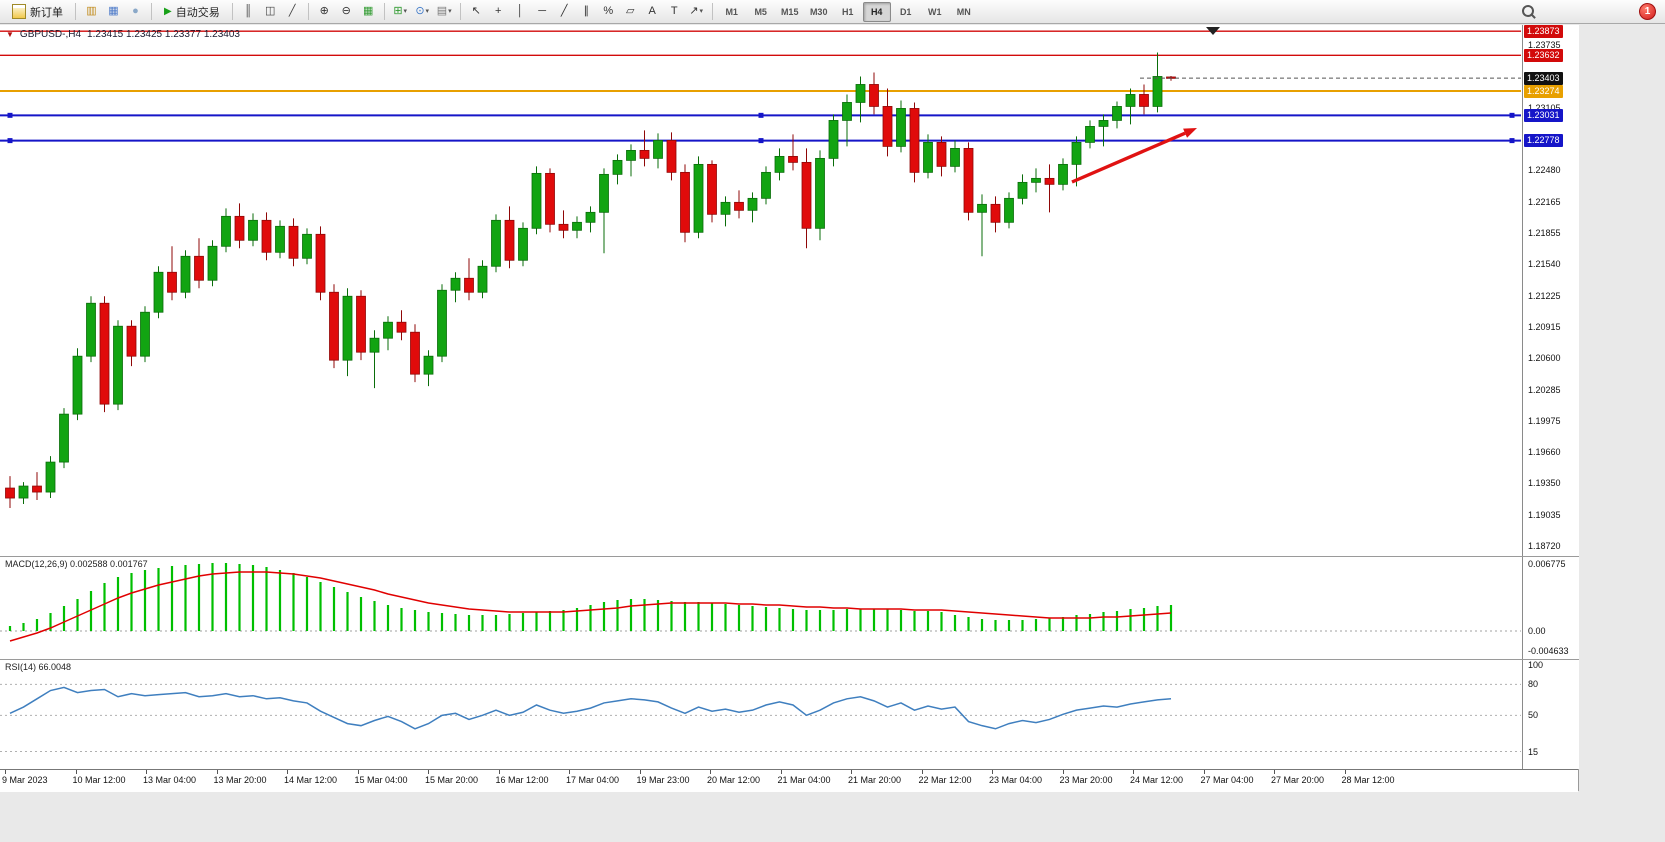 The width and height of the screenshot is (1665, 842). I want to click on zoom-out-icon-glyph: ⊖, so click(346, 11).